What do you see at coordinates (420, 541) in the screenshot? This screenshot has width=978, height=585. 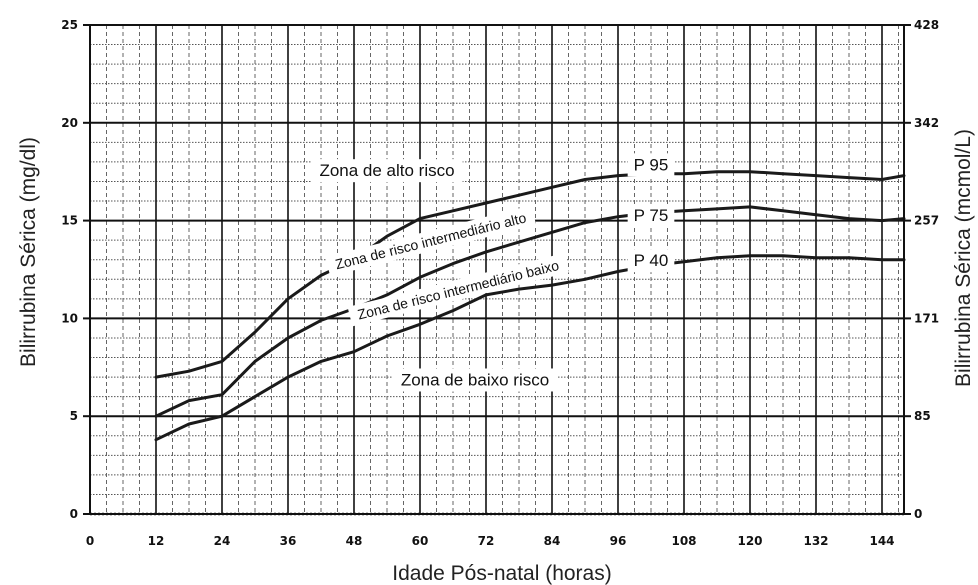 I see `x-tick-label: 60` at bounding box center [420, 541].